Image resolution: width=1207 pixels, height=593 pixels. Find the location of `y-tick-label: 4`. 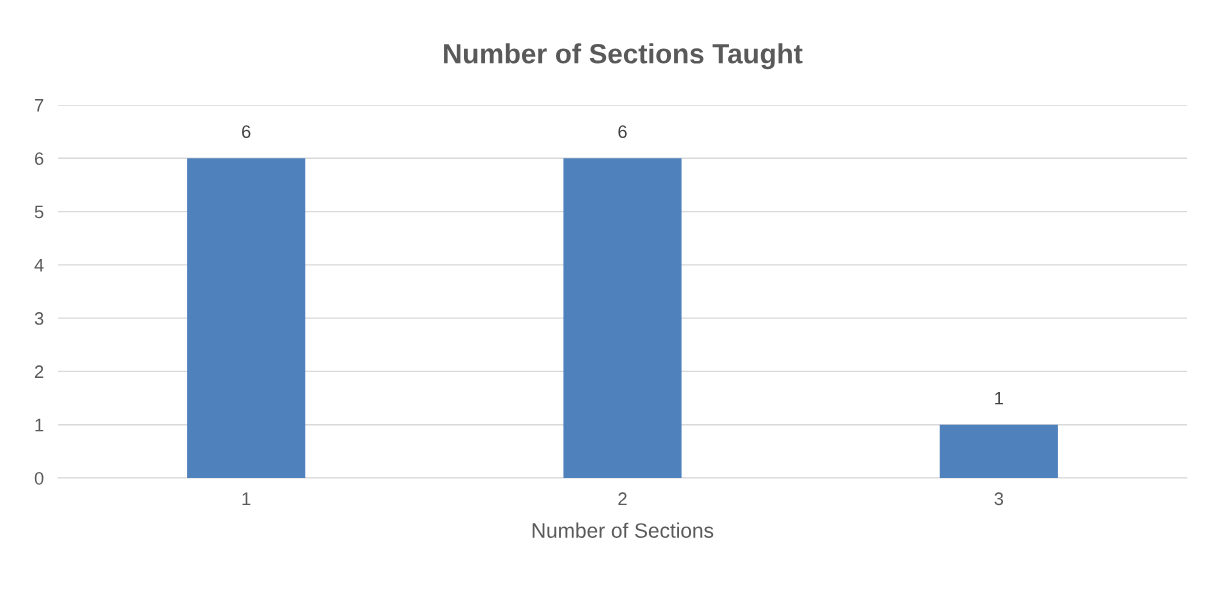

y-tick-label: 4 is located at coordinates (39, 265).